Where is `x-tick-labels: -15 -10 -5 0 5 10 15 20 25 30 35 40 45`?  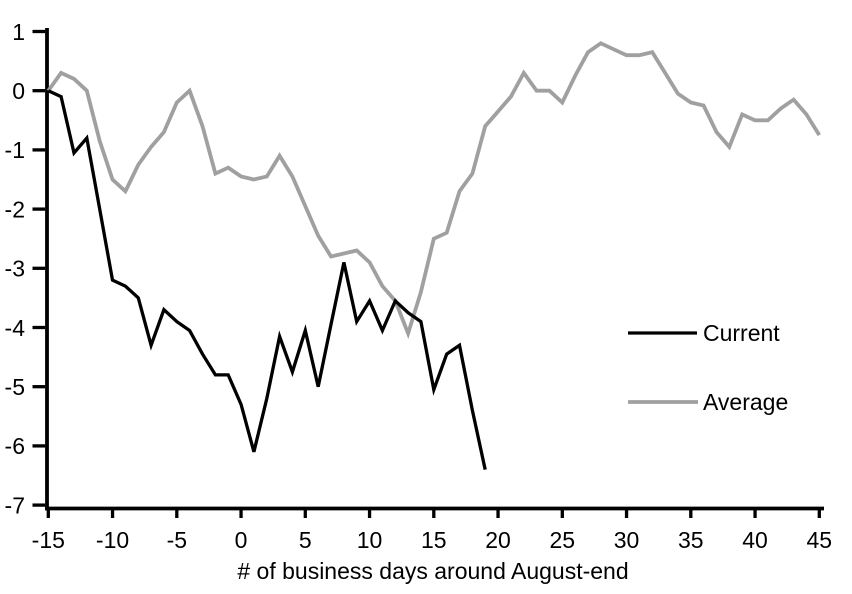 x-tick-labels: -15 -10 -5 0 5 10 15 20 25 30 35 40 45 is located at coordinates (432, 540).